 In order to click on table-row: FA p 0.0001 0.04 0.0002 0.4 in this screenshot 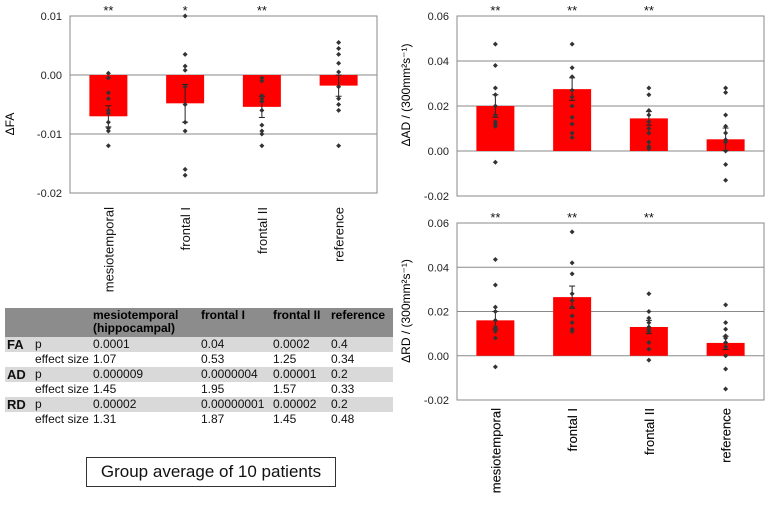, I will do `click(199, 344)`.